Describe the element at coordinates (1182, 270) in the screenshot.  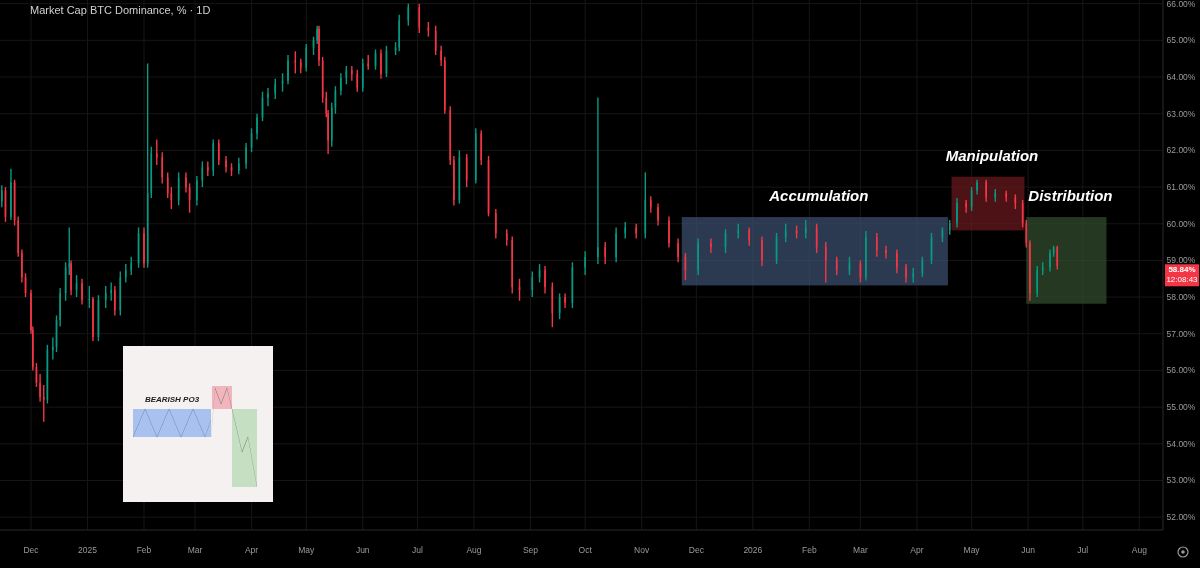
I see `text: 58.84%` at that location.